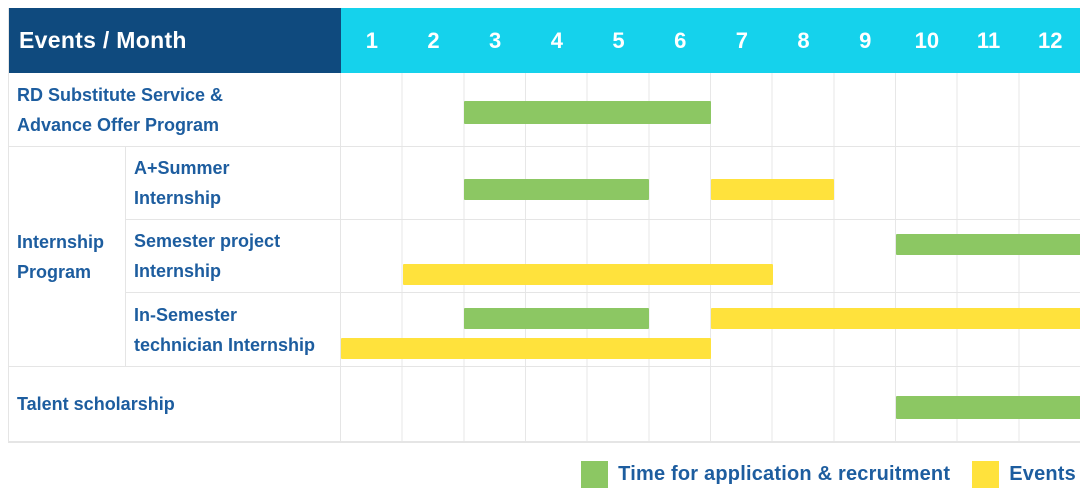 The height and width of the screenshot is (494, 1080). I want to click on month-label-6: 6, so click(680, 40).